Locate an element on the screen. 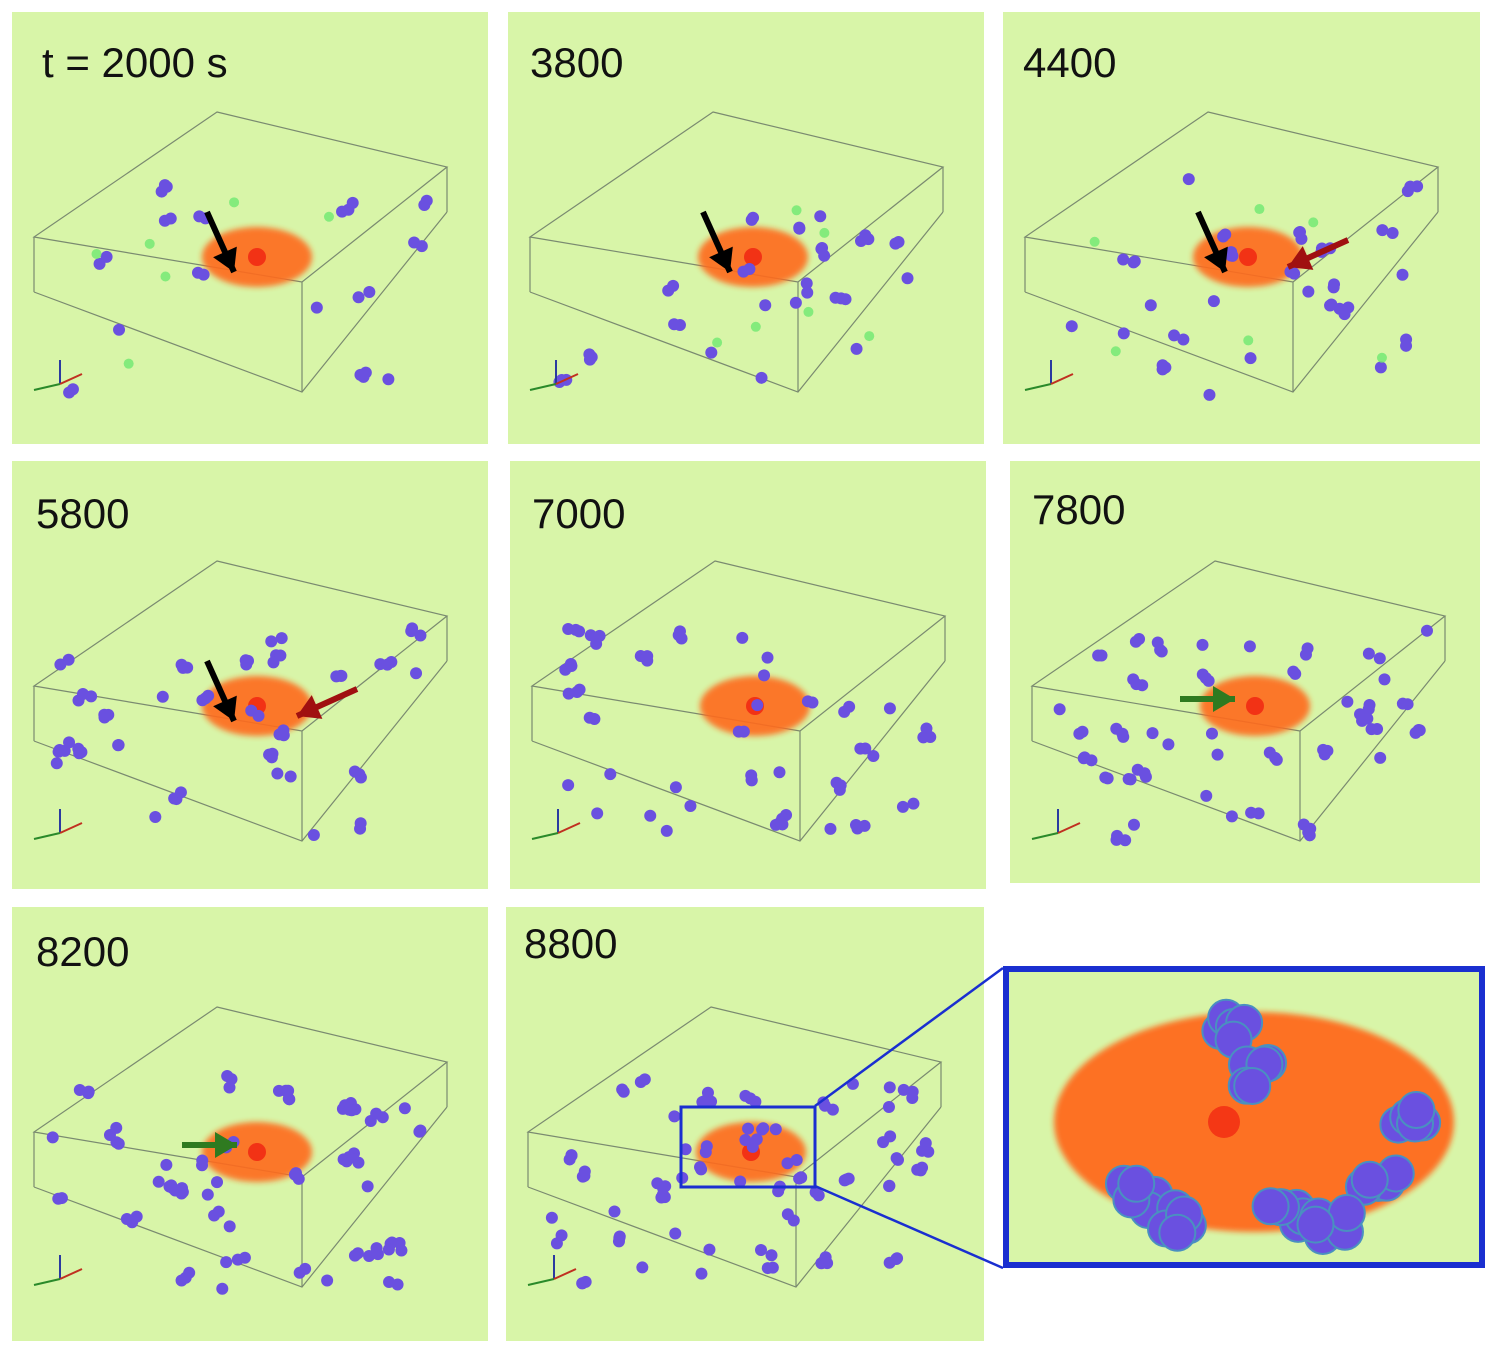 The width and height of the screenshot is (1500, 1354). red-arrow is located at coordinates (327, 702).